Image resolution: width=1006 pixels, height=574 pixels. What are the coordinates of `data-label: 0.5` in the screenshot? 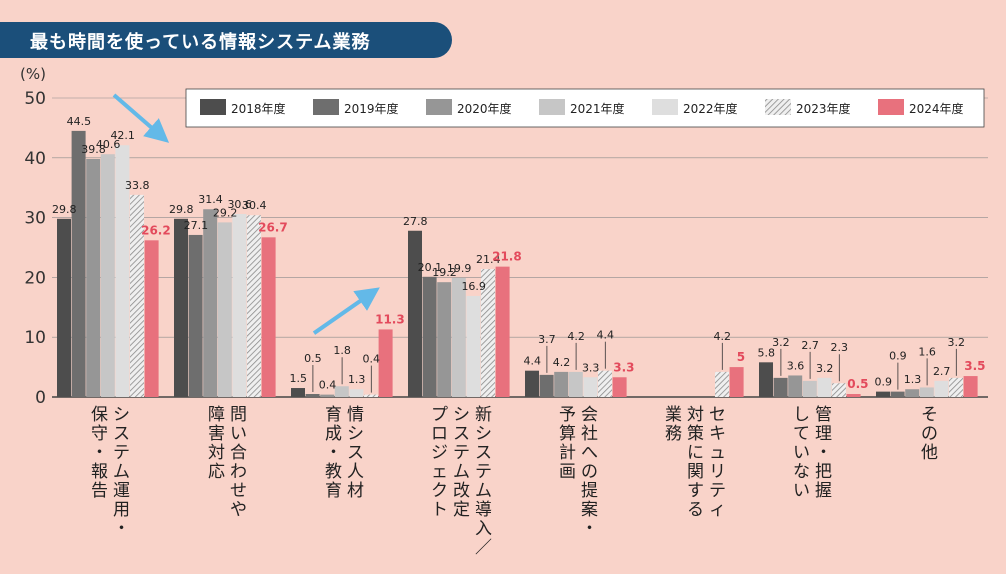 It's located at (313, 358).